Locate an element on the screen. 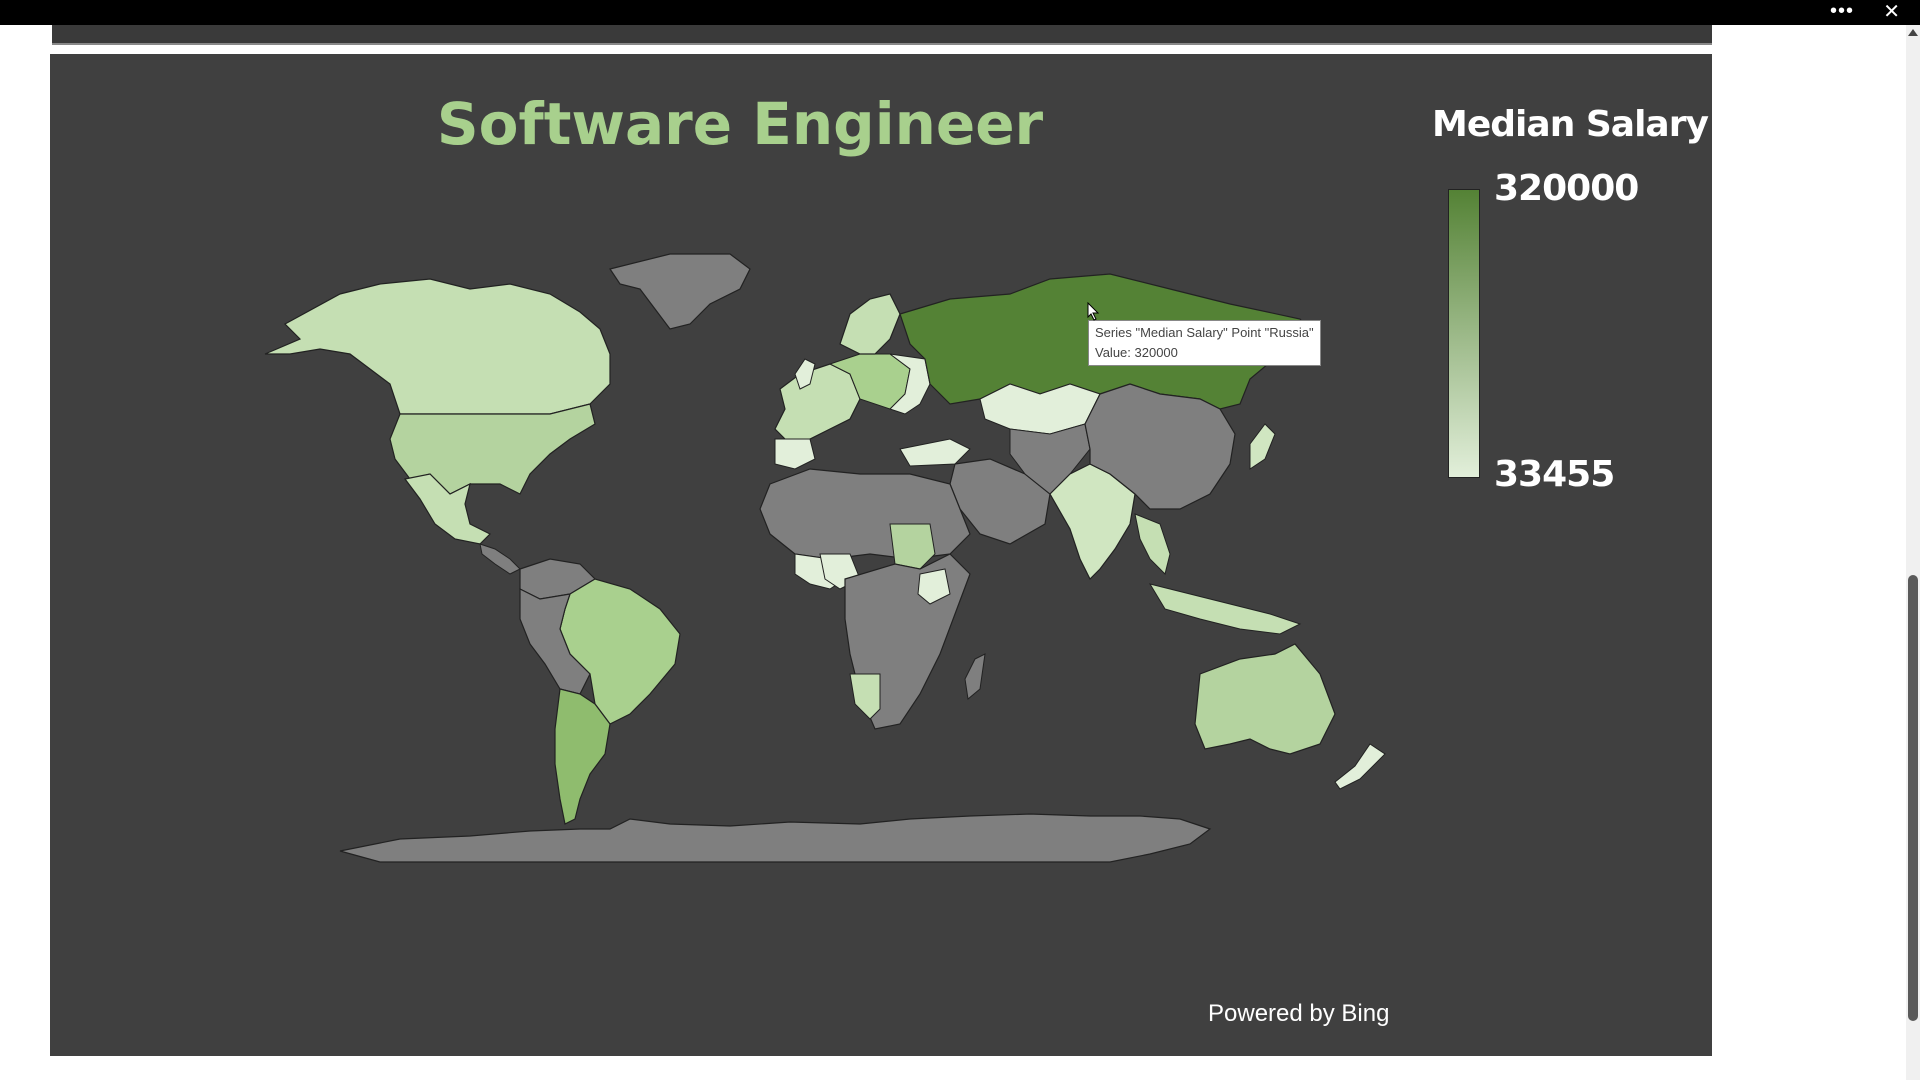  attribution-text: Powered by Bing is located at coordinates (1299, 1013).